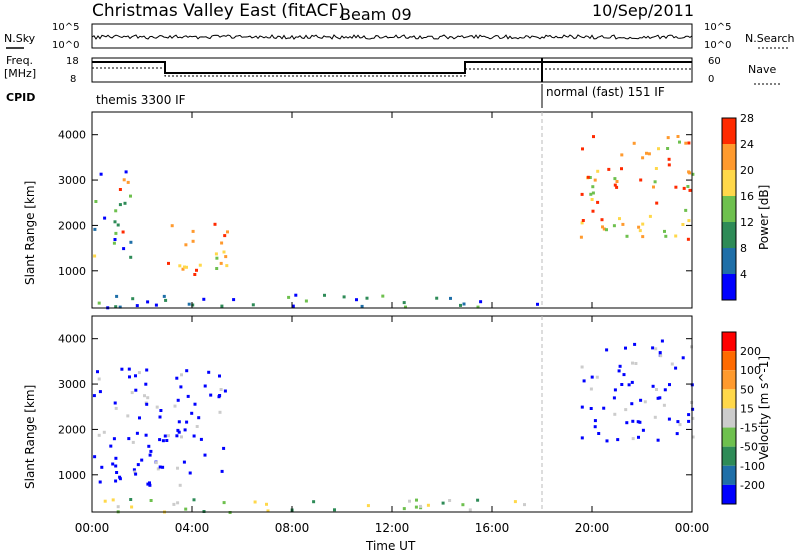 The width and height of the screenshot is (800, 554). I want to click on freq-label: Freq., so click(19, 60).